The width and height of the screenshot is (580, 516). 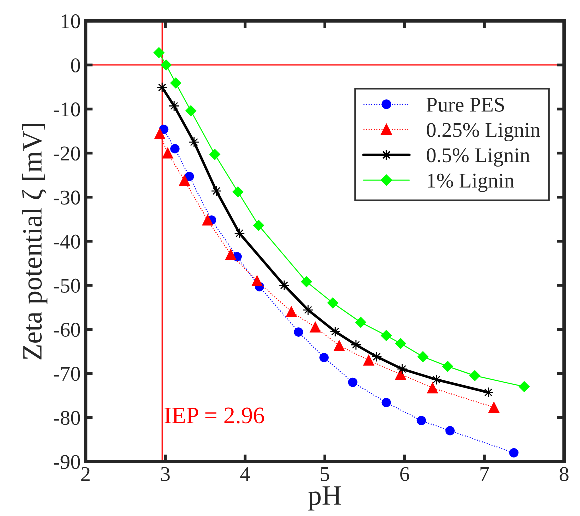 What do you see at coordinates (71, 21) in the screenshot?
I see `y-tick-label: 10` at bounding box center [71, 21].